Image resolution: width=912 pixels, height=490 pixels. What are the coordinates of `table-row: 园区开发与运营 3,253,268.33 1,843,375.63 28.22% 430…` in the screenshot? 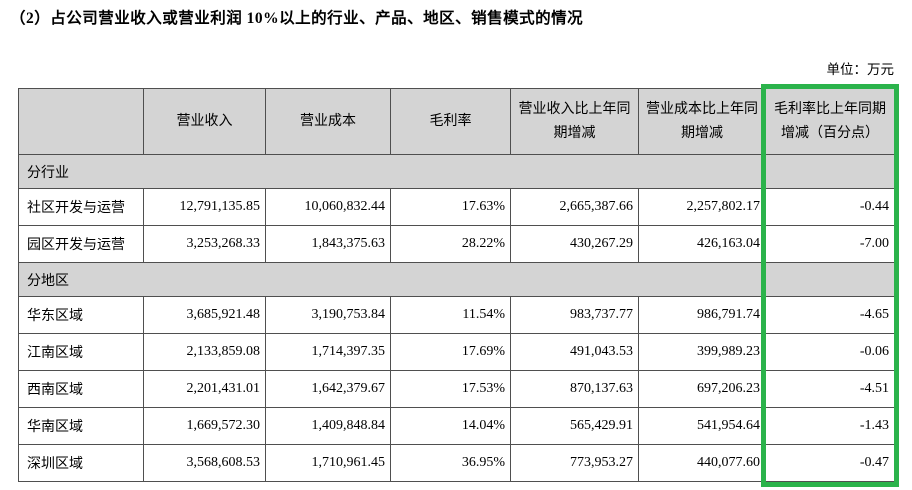 It's located at (456, 244).